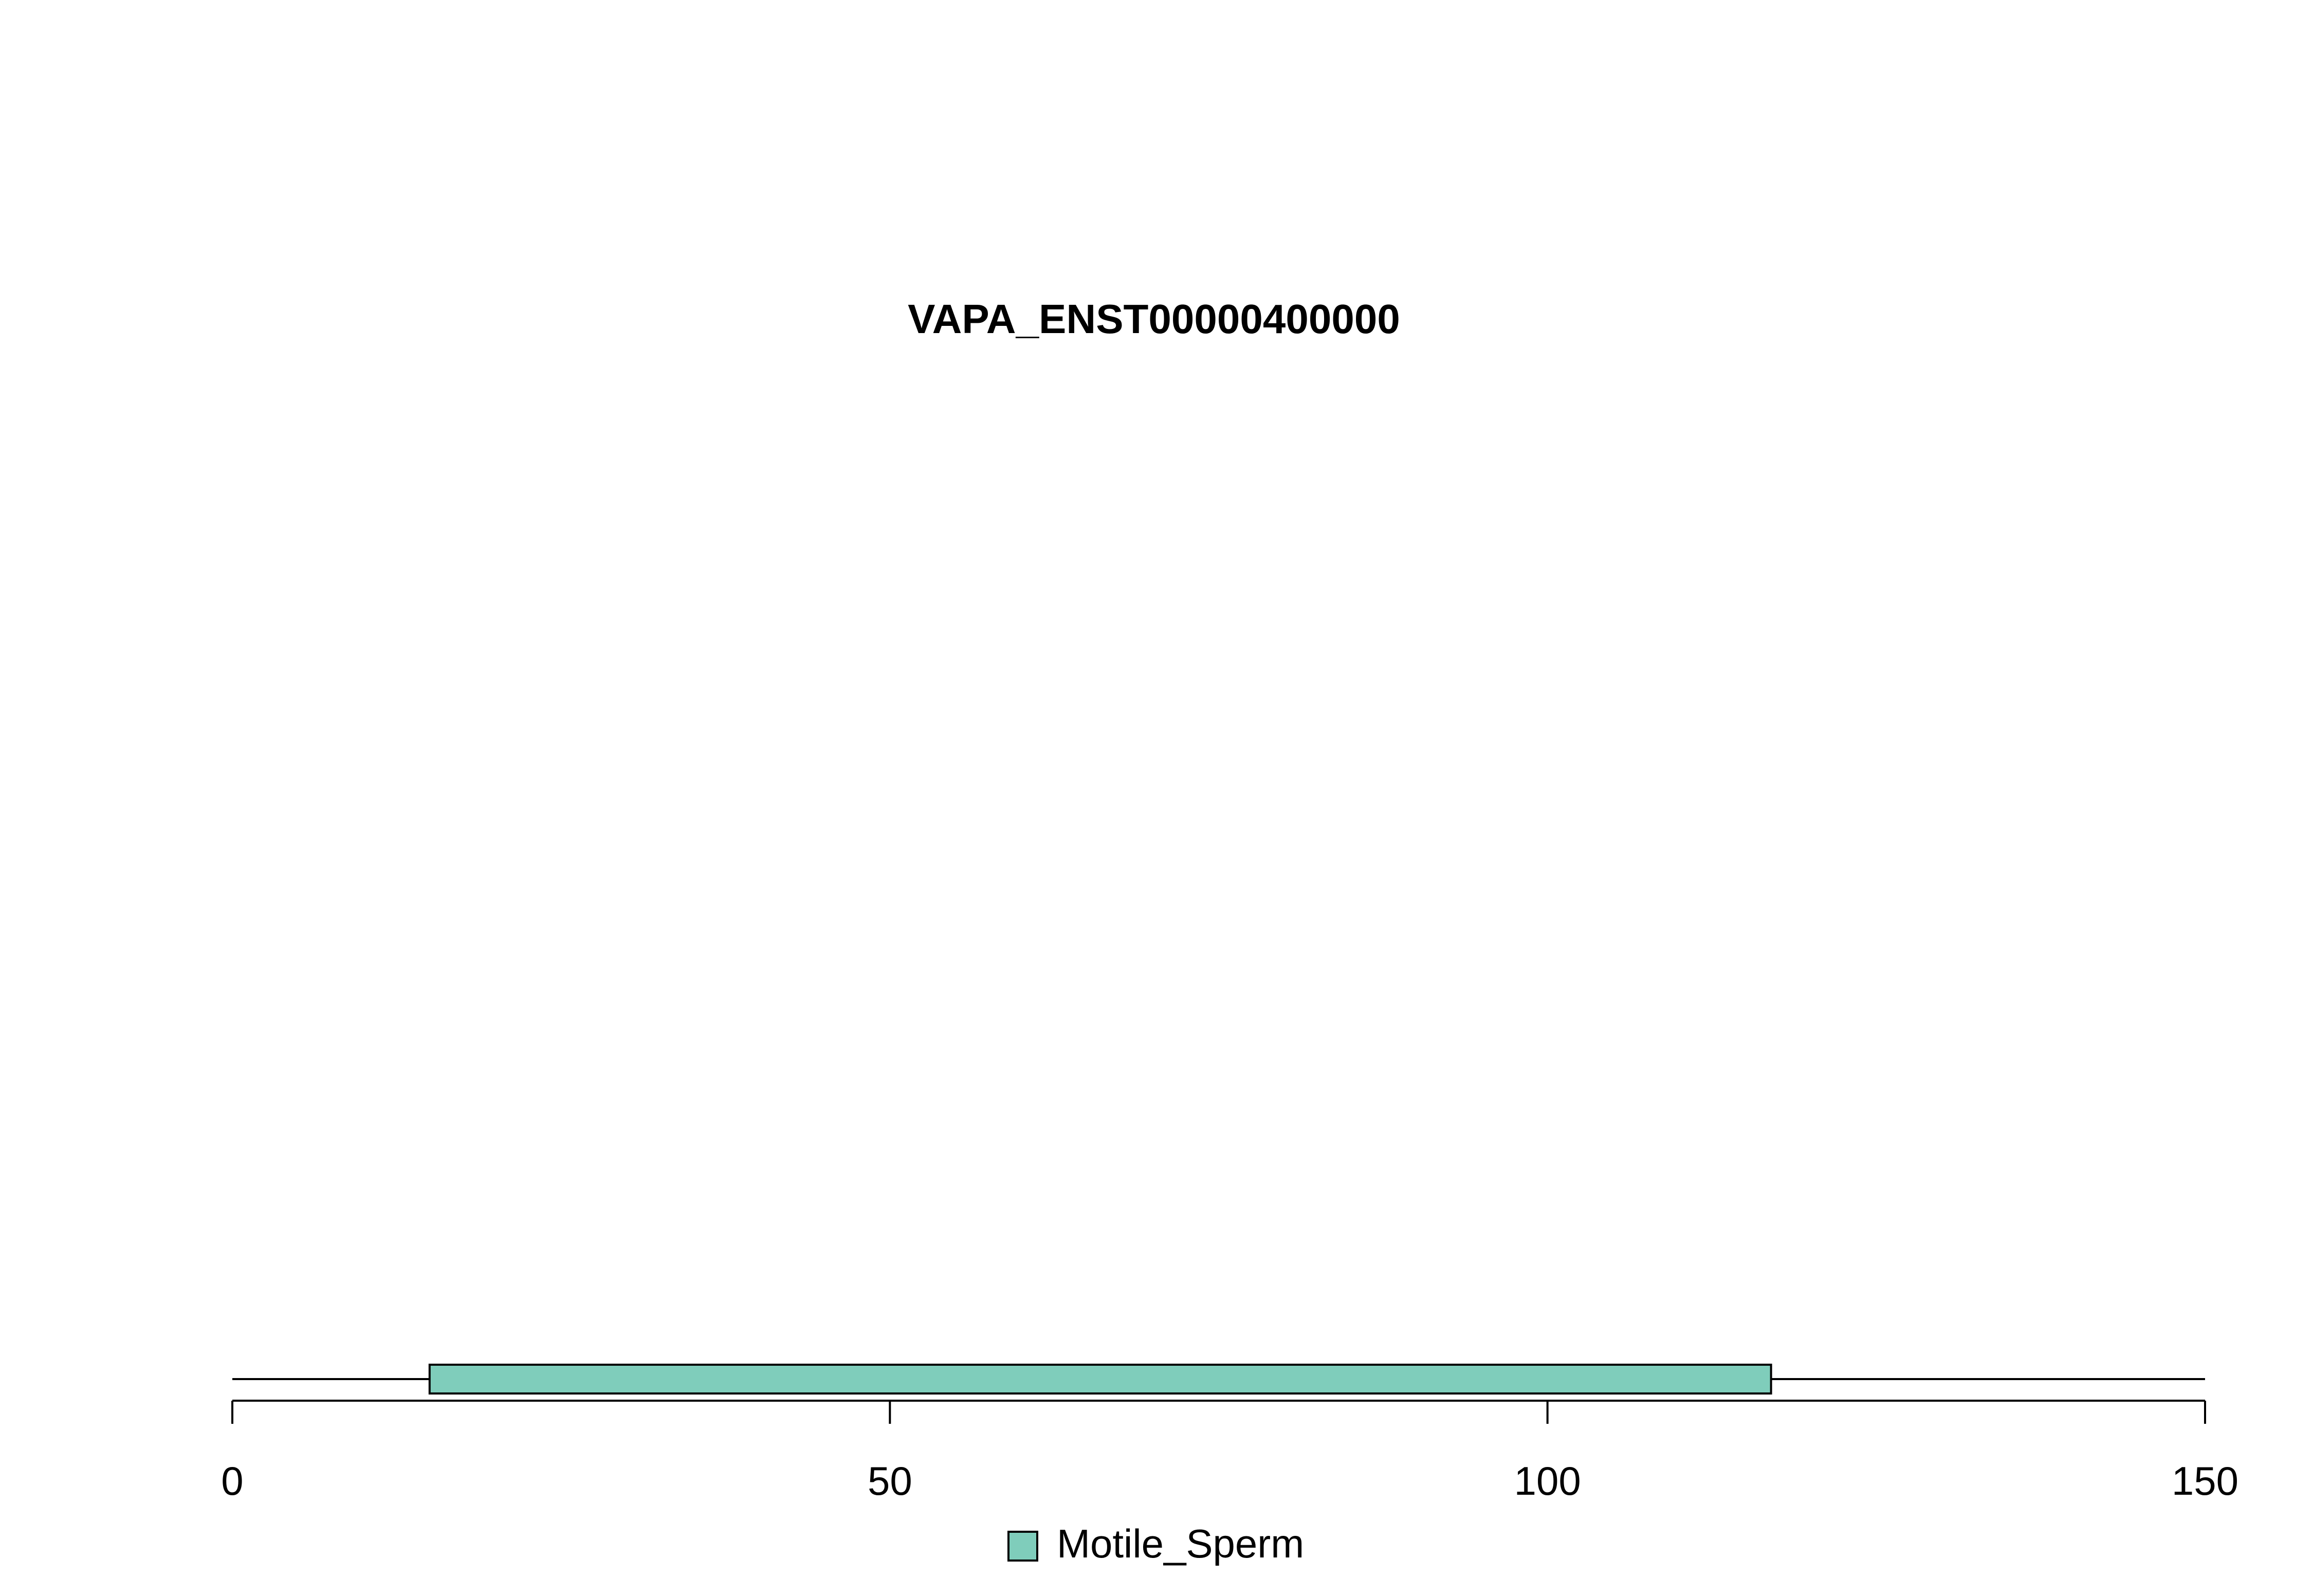 Image resolution: width=2313 pixels, height=1596 pixels. Describe the element at coordinates (2205, 1481) in the screenshot. I see `x-tick-label-150: 150` at that location.